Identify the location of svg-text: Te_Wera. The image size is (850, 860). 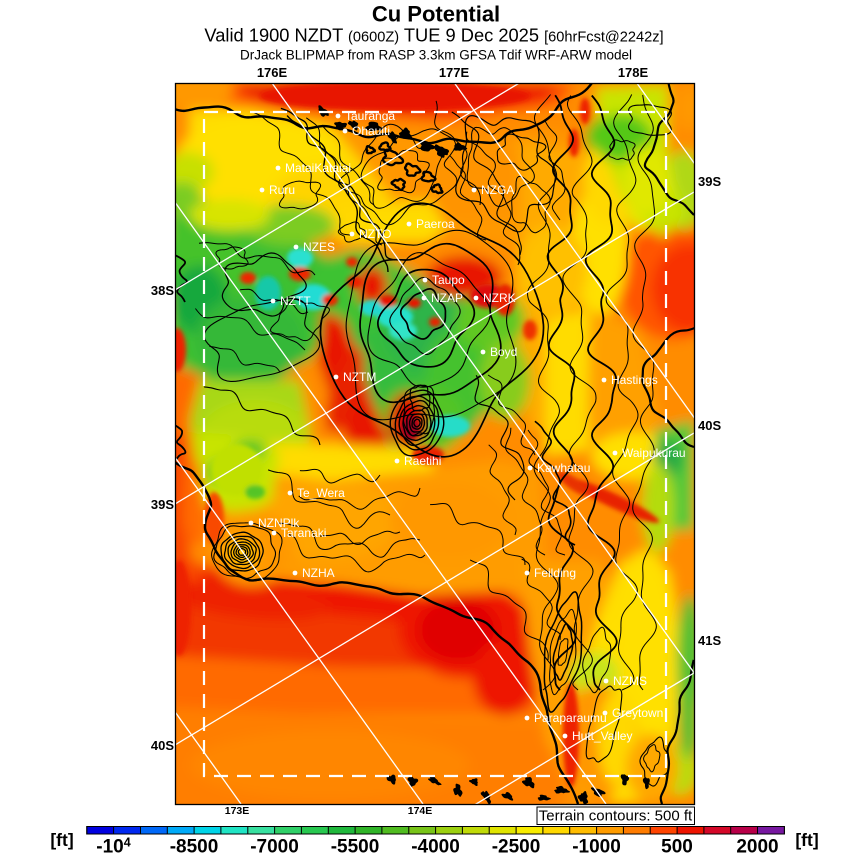
(321, 493).